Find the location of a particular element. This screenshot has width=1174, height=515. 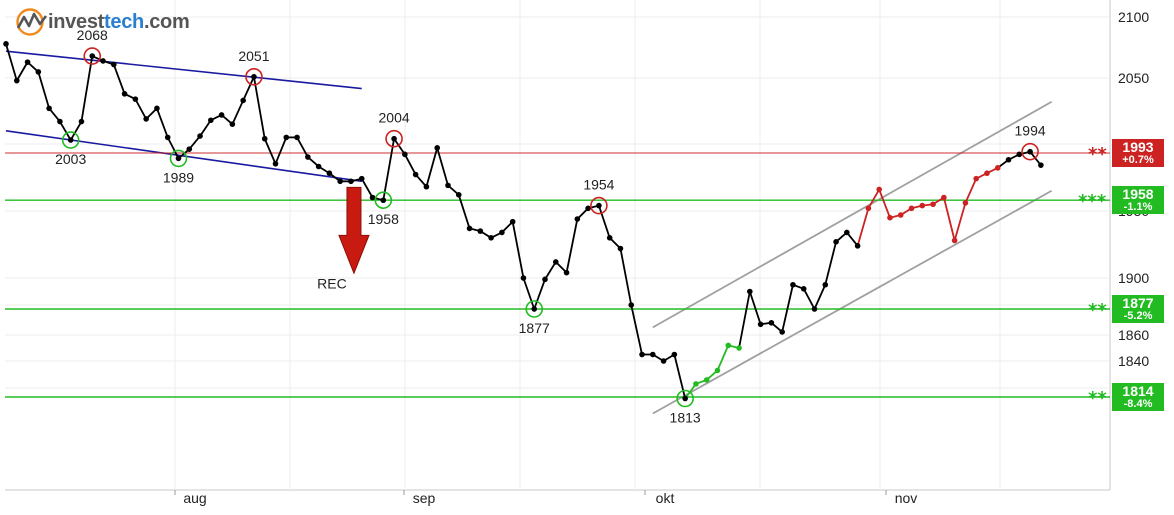

level-stars-1958: *** is located at coordinates (1092, 202).